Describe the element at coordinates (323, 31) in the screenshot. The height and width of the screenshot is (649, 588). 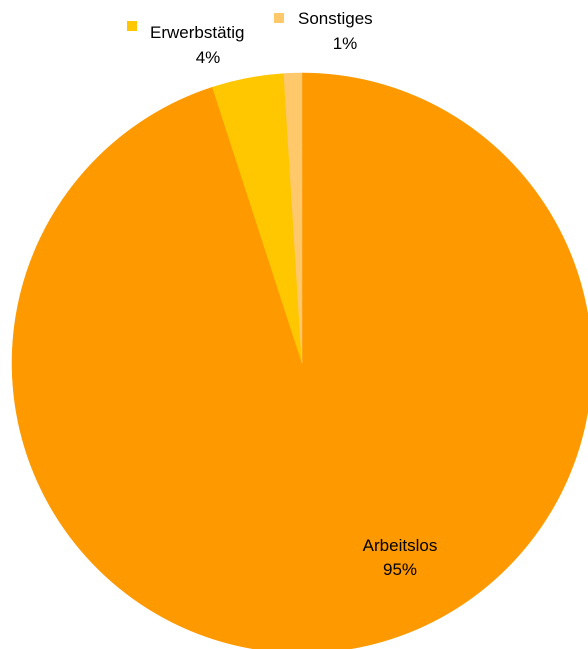
I see `label-group-sonstiges: Sonstiges 1%` at that location.